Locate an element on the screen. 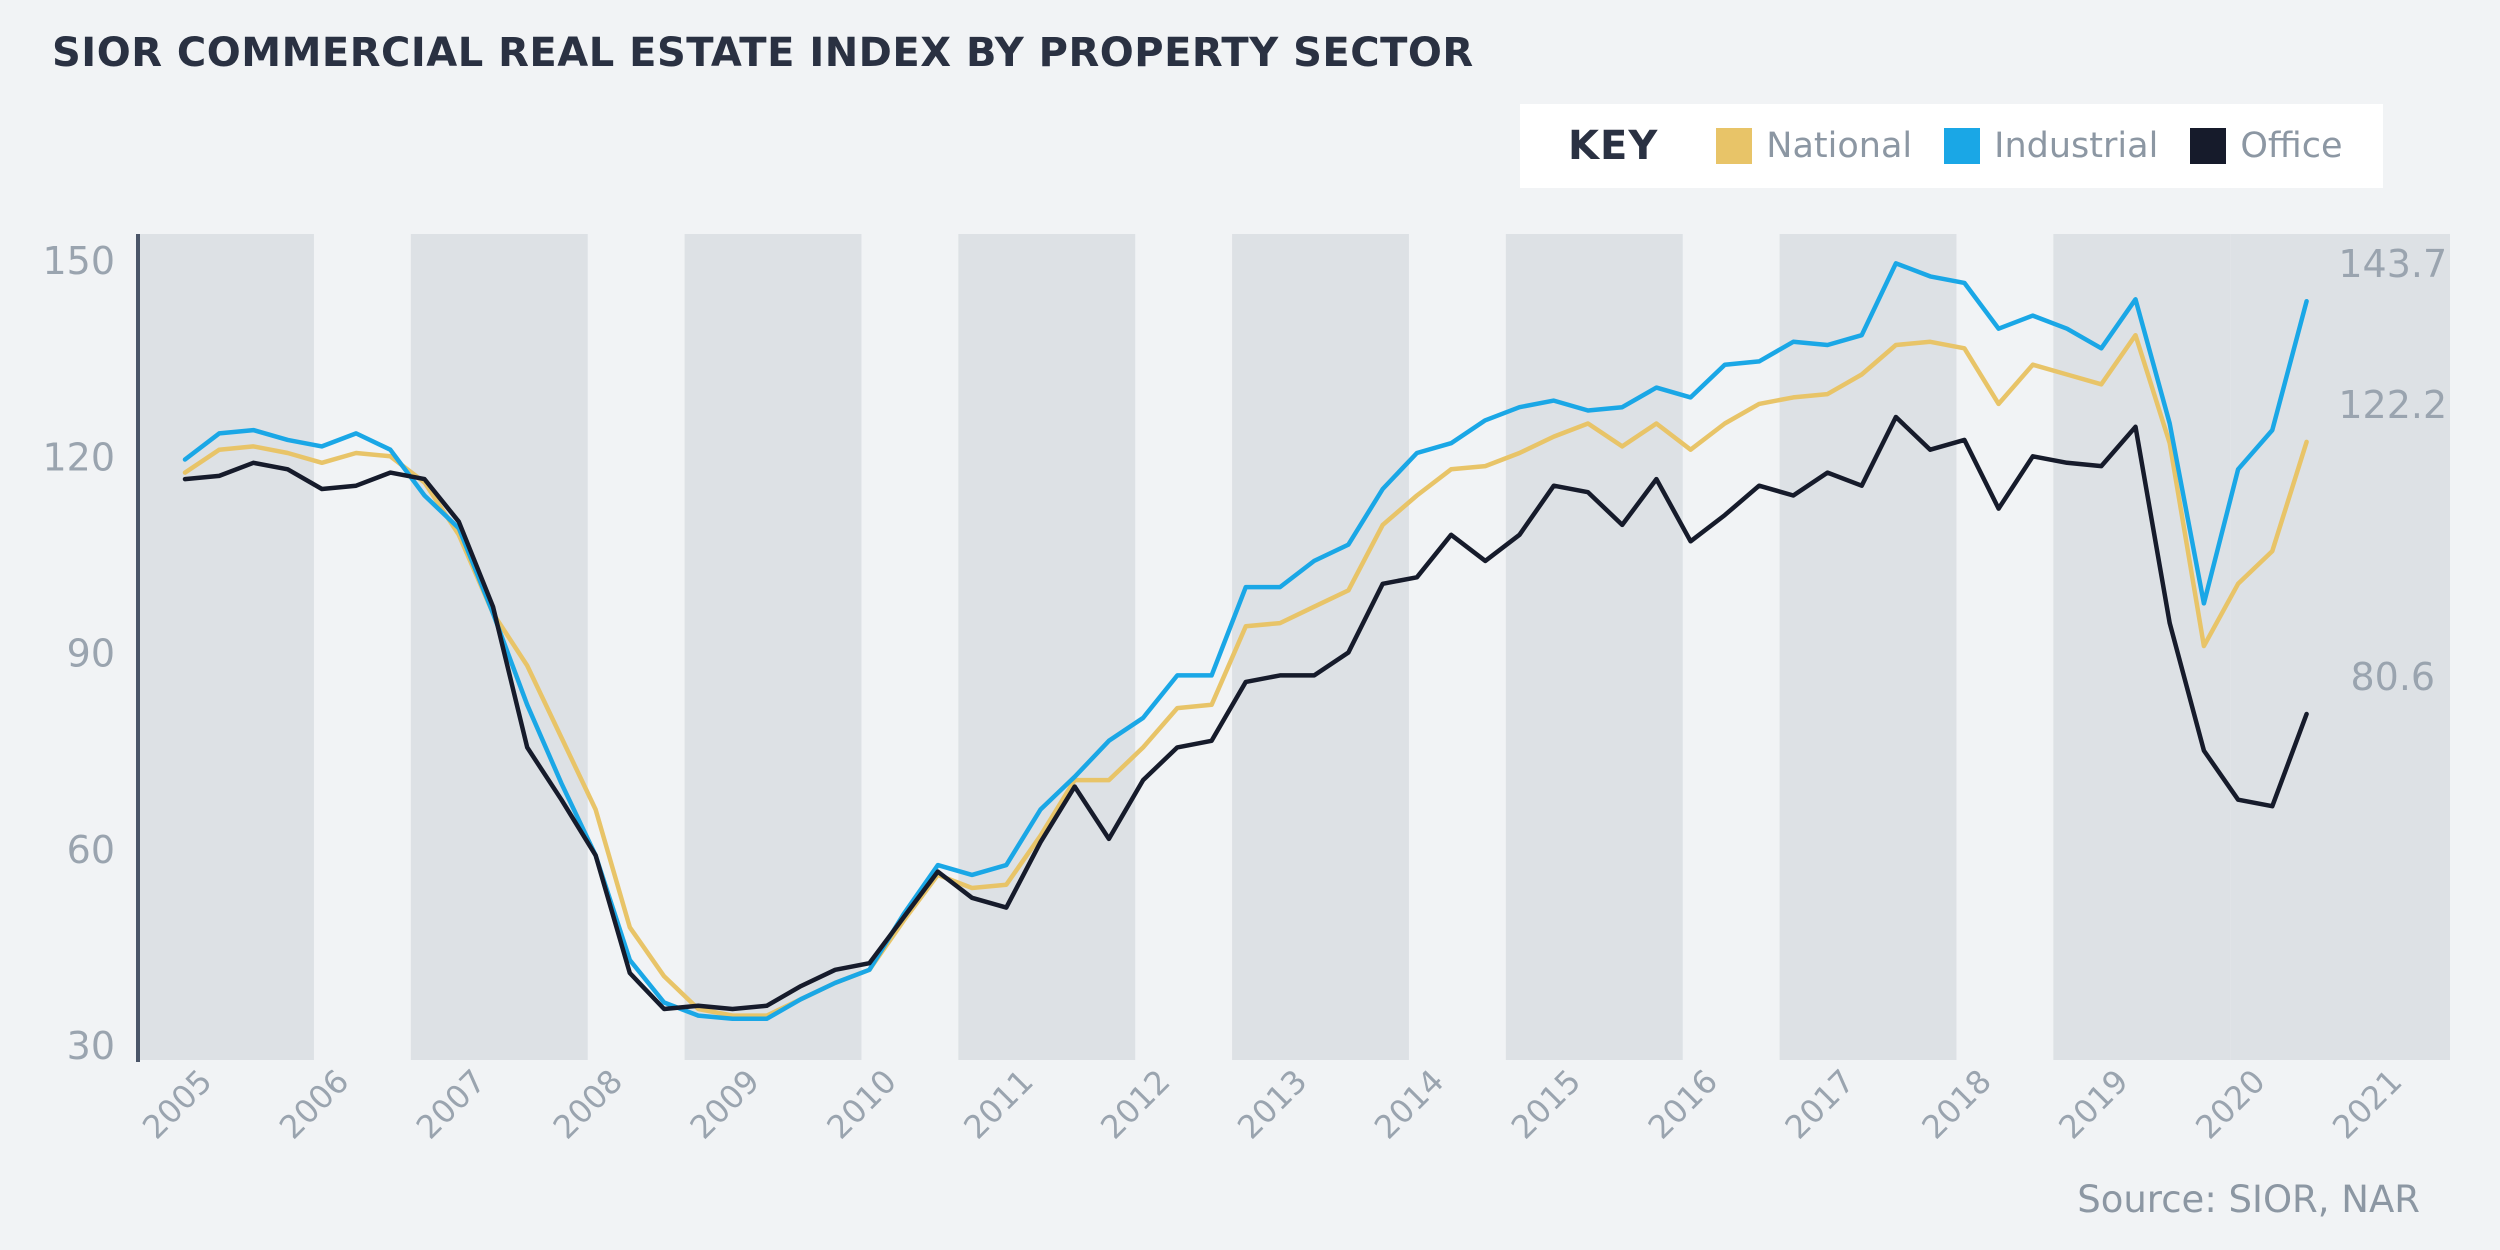  year-band-2021 is located at coordinates (2340, 647).